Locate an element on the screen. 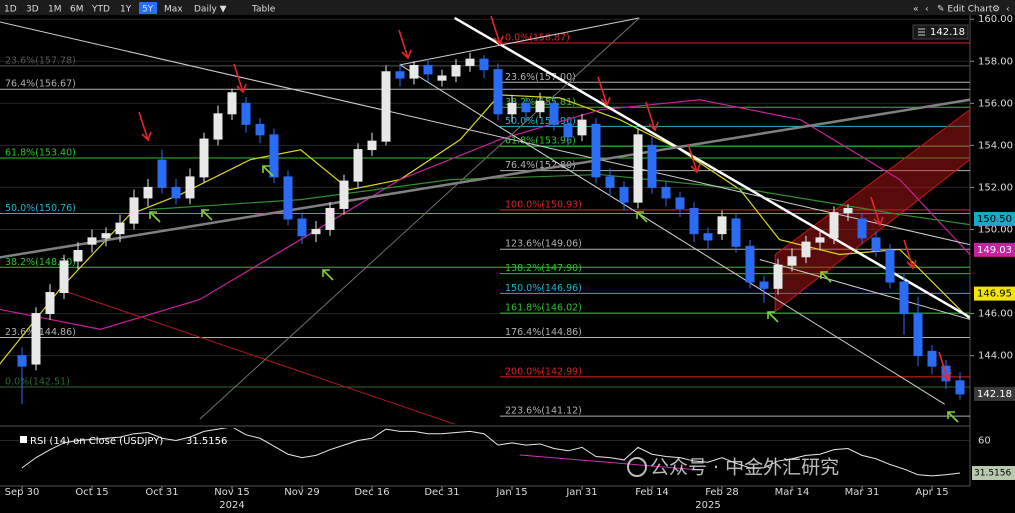 The height and width of the screenshot is (513, 1015). rsi-divergence is located at coordinates (610, 462).